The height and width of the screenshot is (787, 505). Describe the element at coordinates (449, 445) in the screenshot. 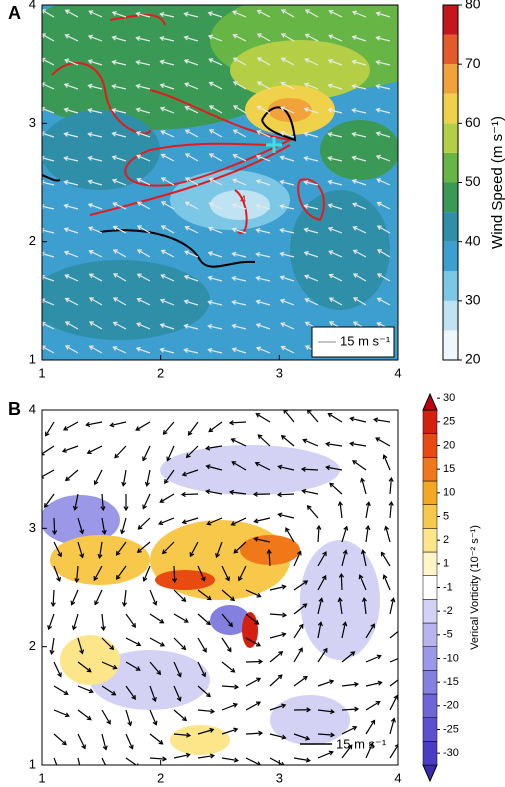

I see `colorbar-tick-label: 20` at that location.